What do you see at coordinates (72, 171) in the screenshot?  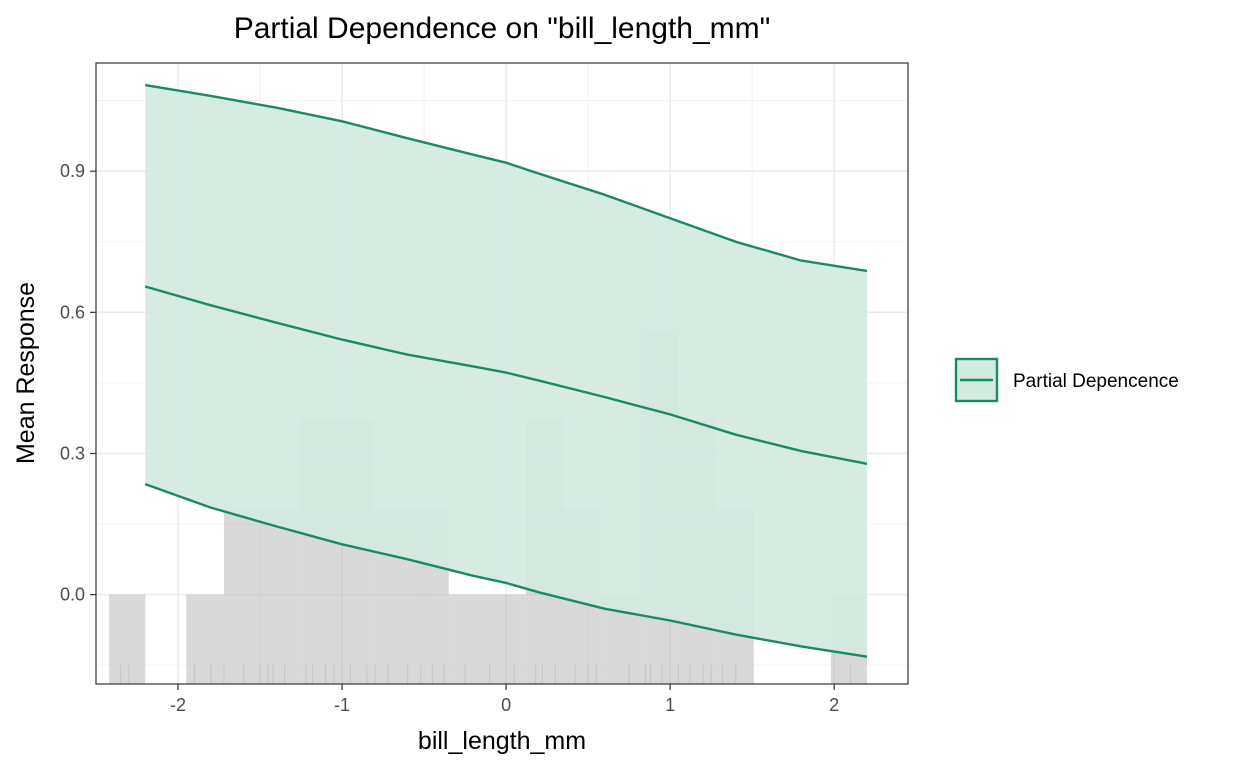 I see `y-tick-label: 0.9` at bounding box center [72, 171].